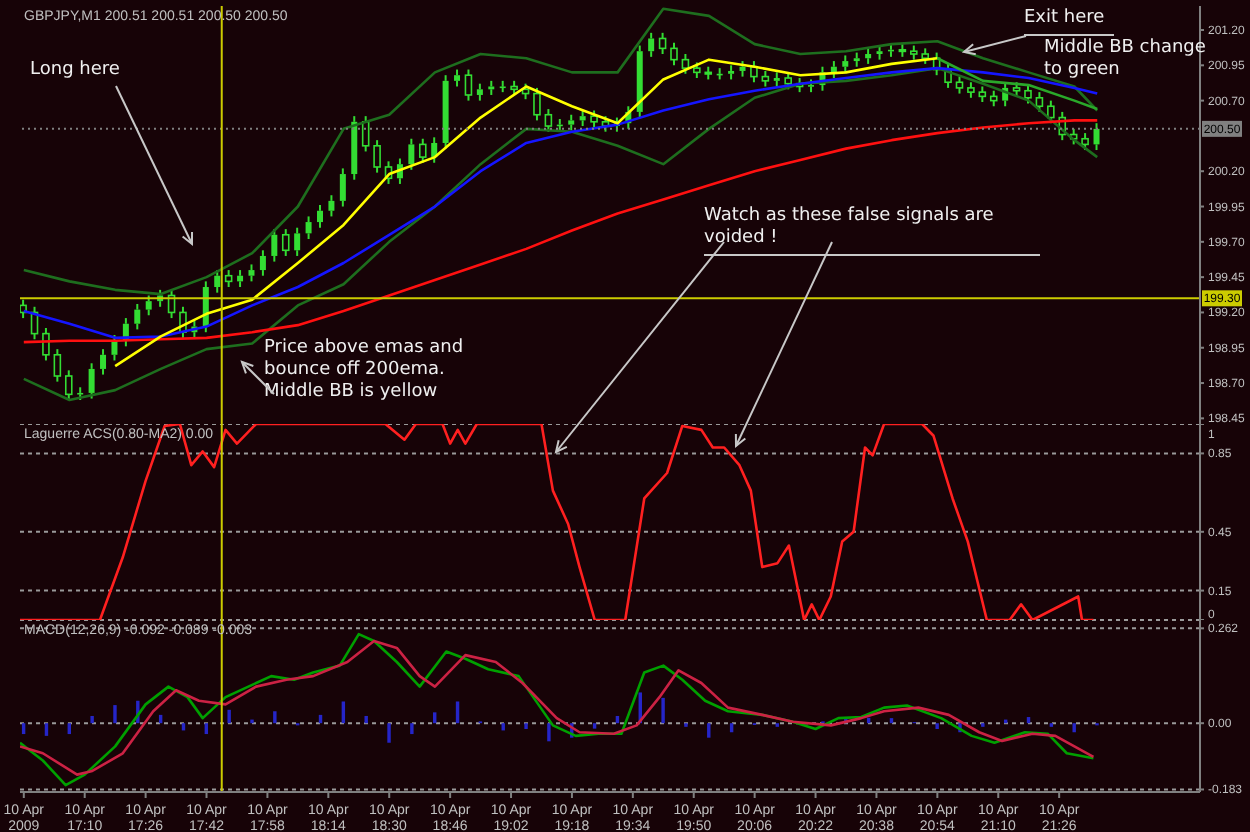  What do you see at coordinates (365, 371) in the screenshot?
I see `annotation: Price above emas and bounce off 200ema. Middle BB is yellow` at bounding box center [365, 371].